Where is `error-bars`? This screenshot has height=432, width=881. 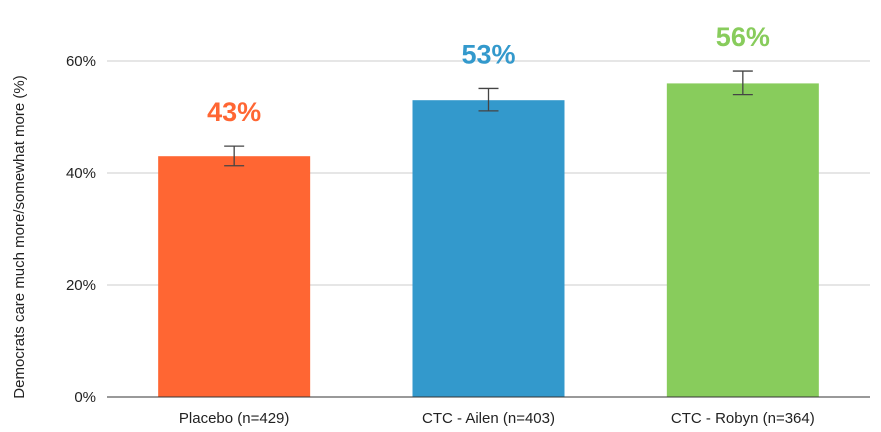
error-bars is located at coordinates (488, 118).